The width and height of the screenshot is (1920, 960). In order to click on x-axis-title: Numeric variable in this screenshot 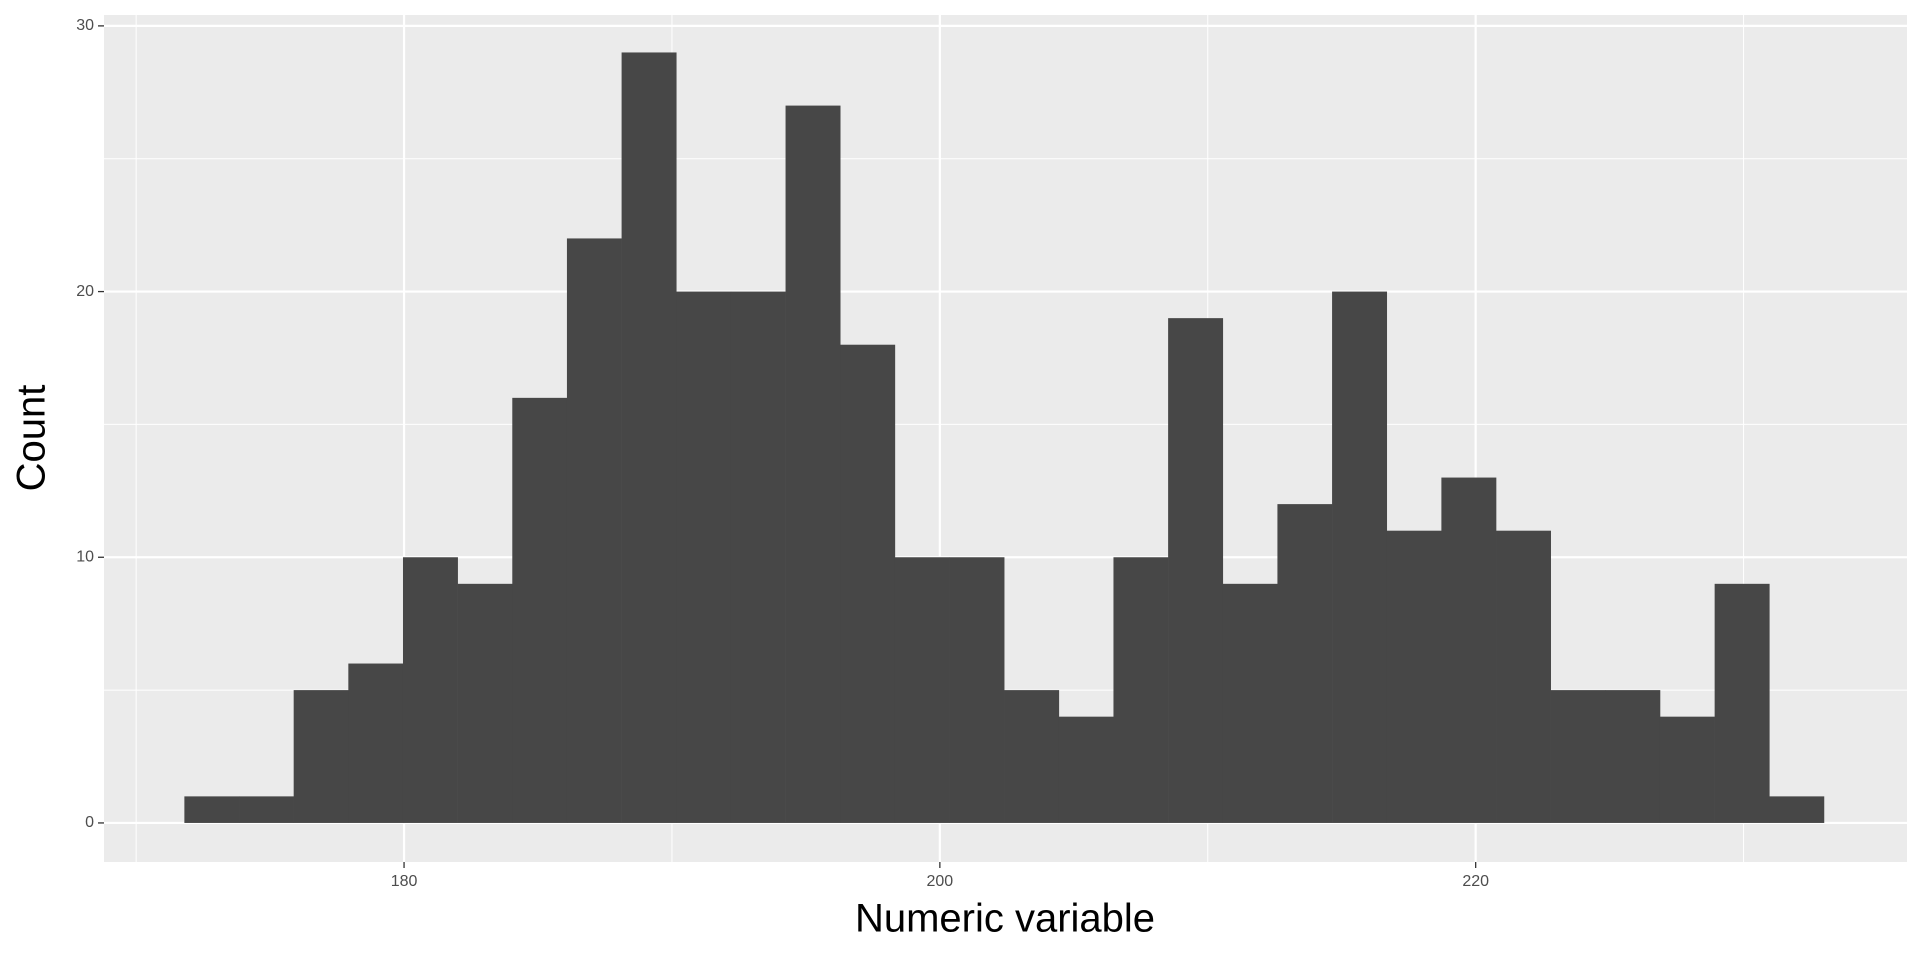, I will do `click(1005, 919)`.